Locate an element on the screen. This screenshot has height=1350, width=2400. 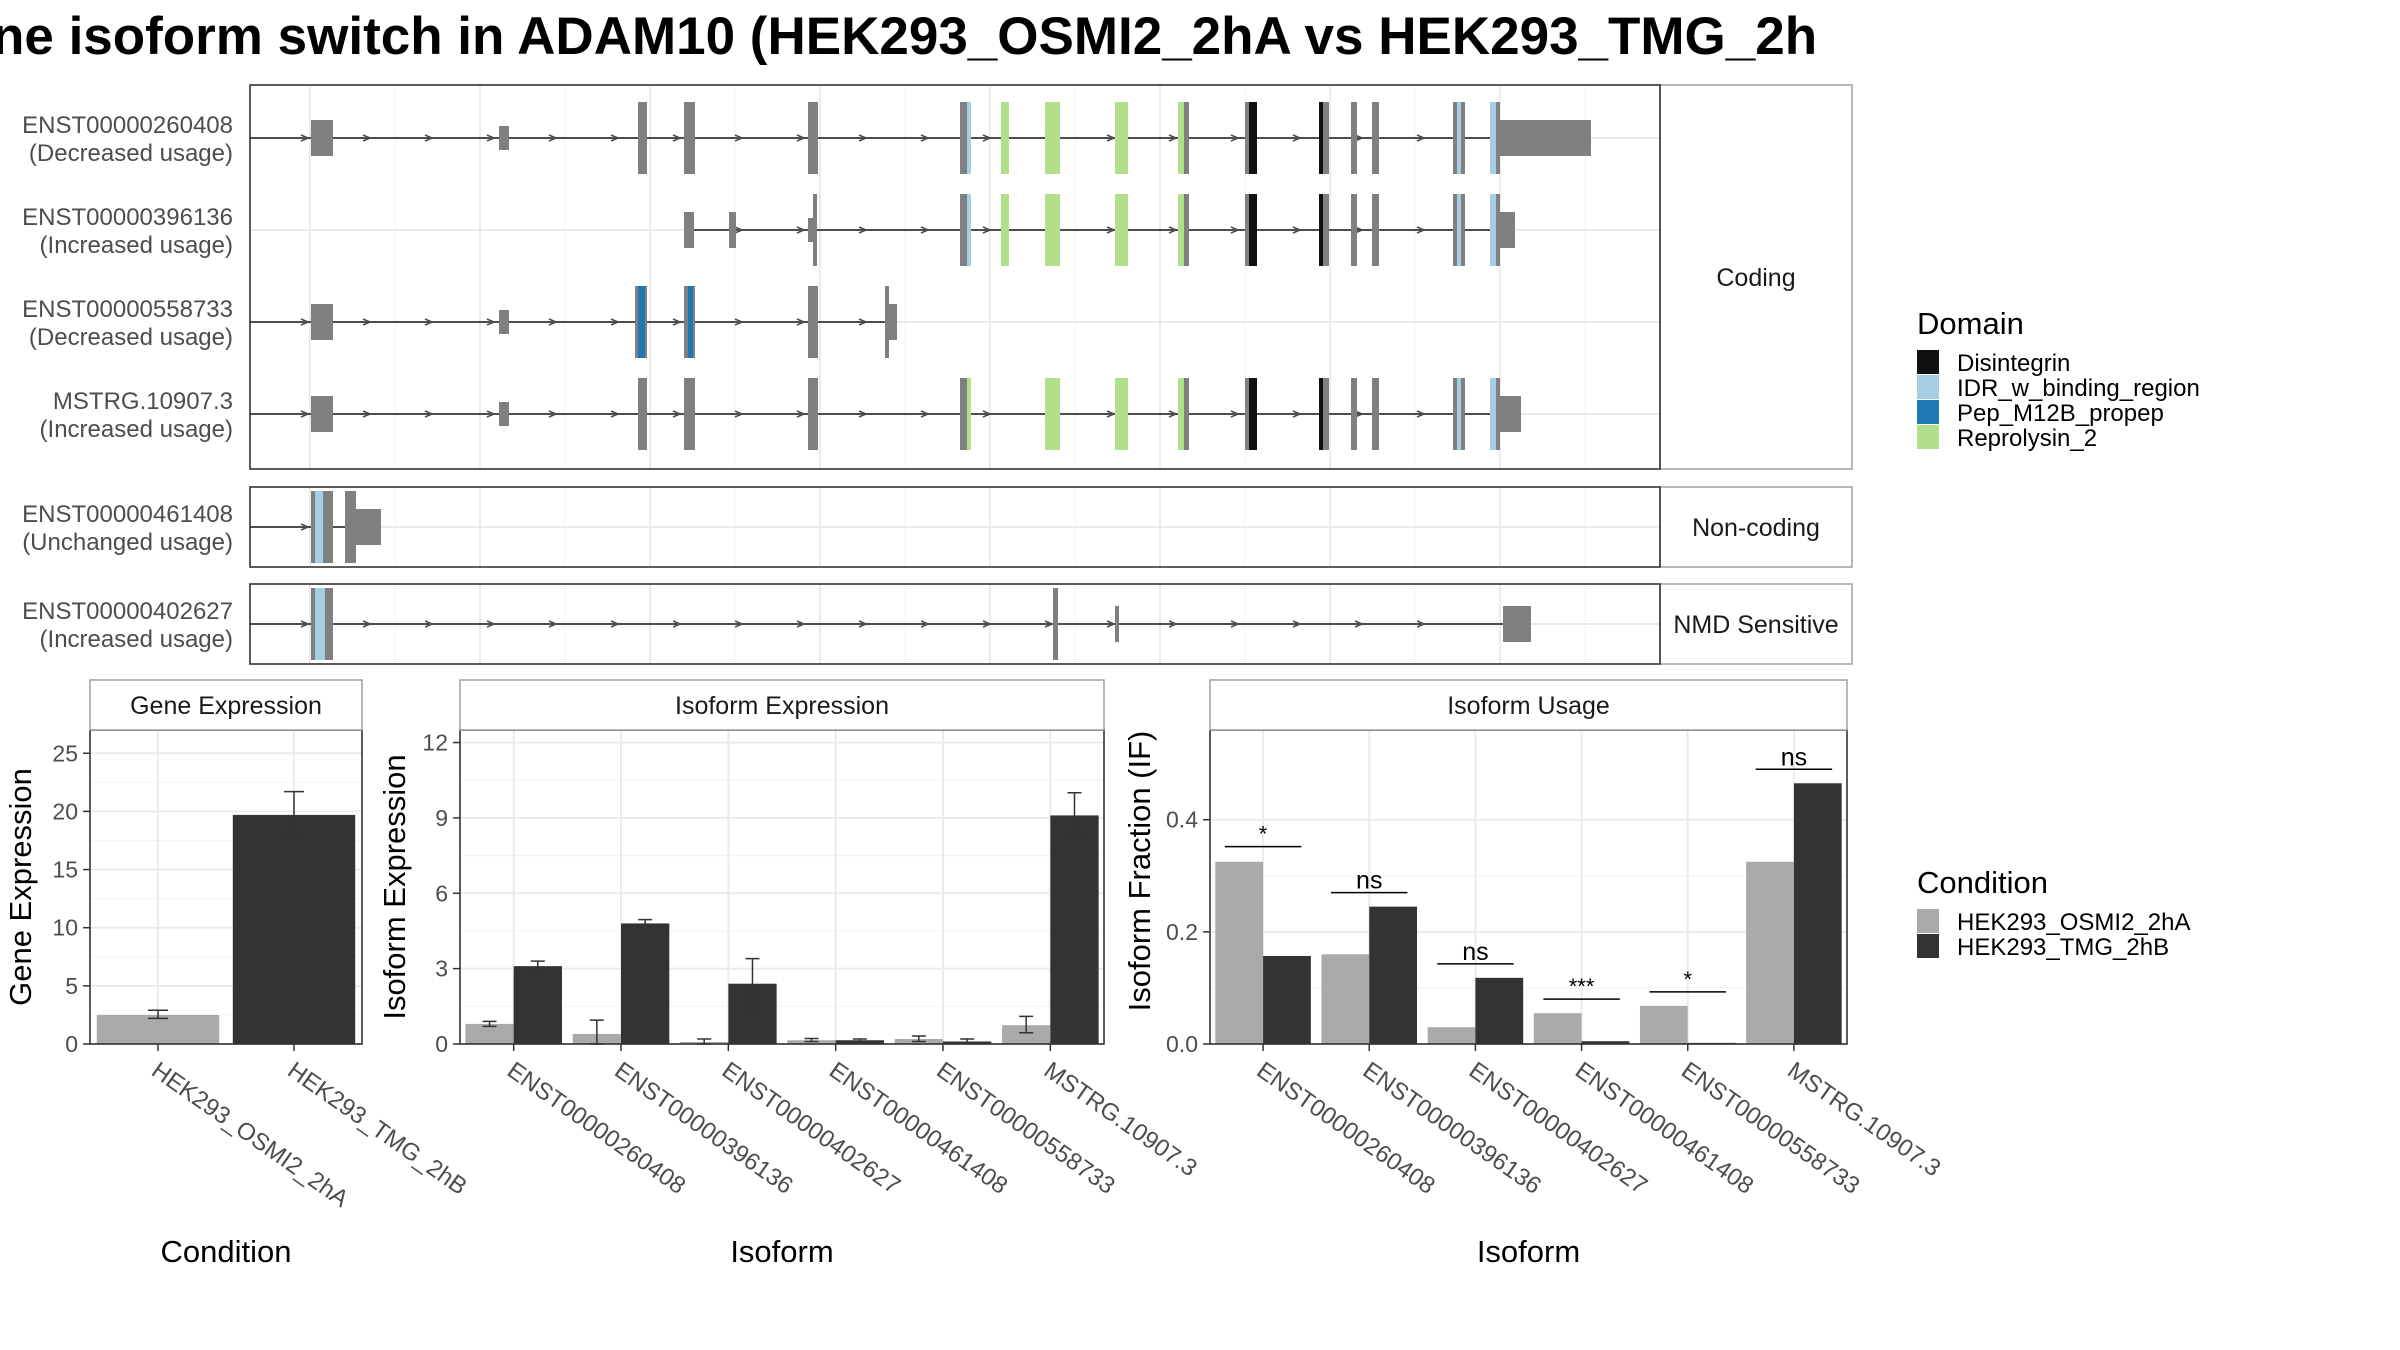
bar-HEK293_TMG_2hB is located at coordinates (294, 929).